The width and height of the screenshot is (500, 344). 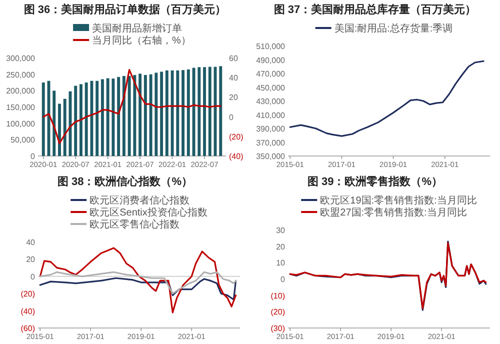 What do you see at coordinates (271, 115) in the screenshot?
I see `y-tick-label: 410,000` at bounding box center [271, 115].